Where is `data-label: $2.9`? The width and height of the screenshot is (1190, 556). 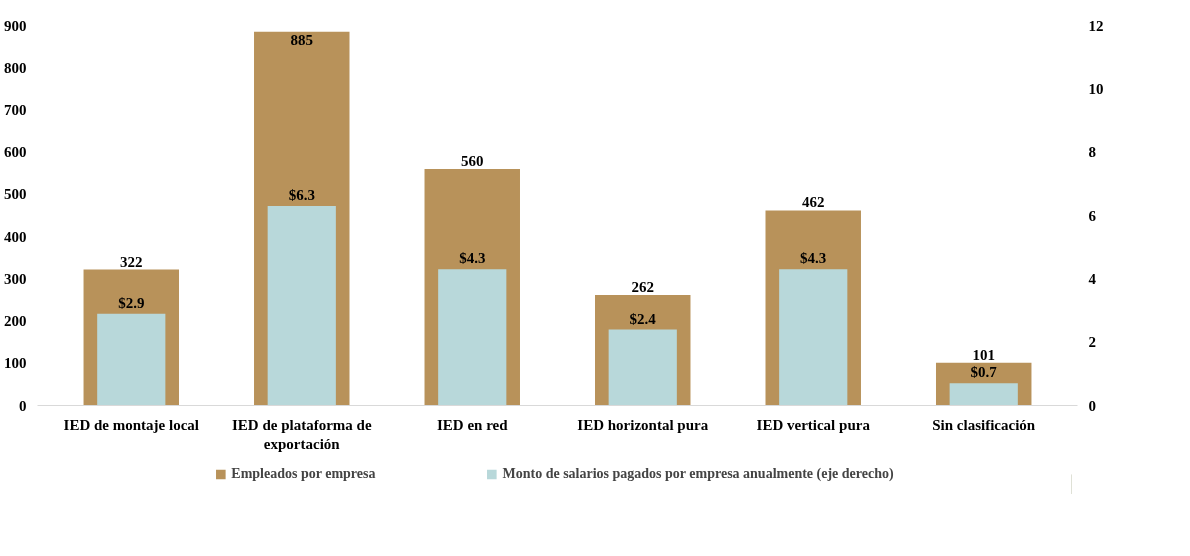
data-label: $2.9 is located at coordinates (131, 302).